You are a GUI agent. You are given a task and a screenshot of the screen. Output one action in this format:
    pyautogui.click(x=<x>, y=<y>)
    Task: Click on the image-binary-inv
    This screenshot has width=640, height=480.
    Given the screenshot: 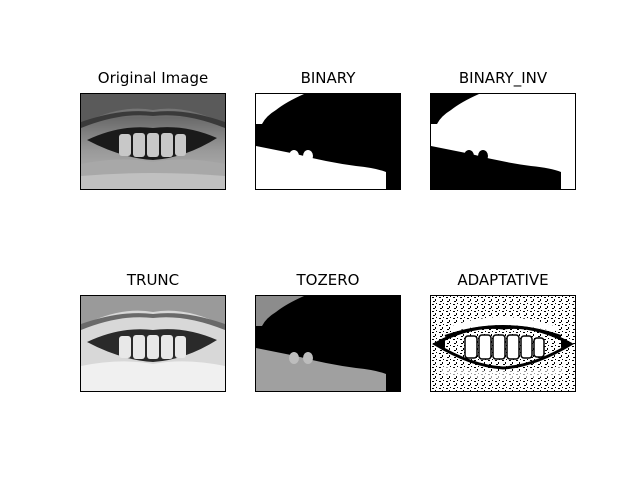 What is the action you would take?
    pyautogui.click(x=503, y=141)
    